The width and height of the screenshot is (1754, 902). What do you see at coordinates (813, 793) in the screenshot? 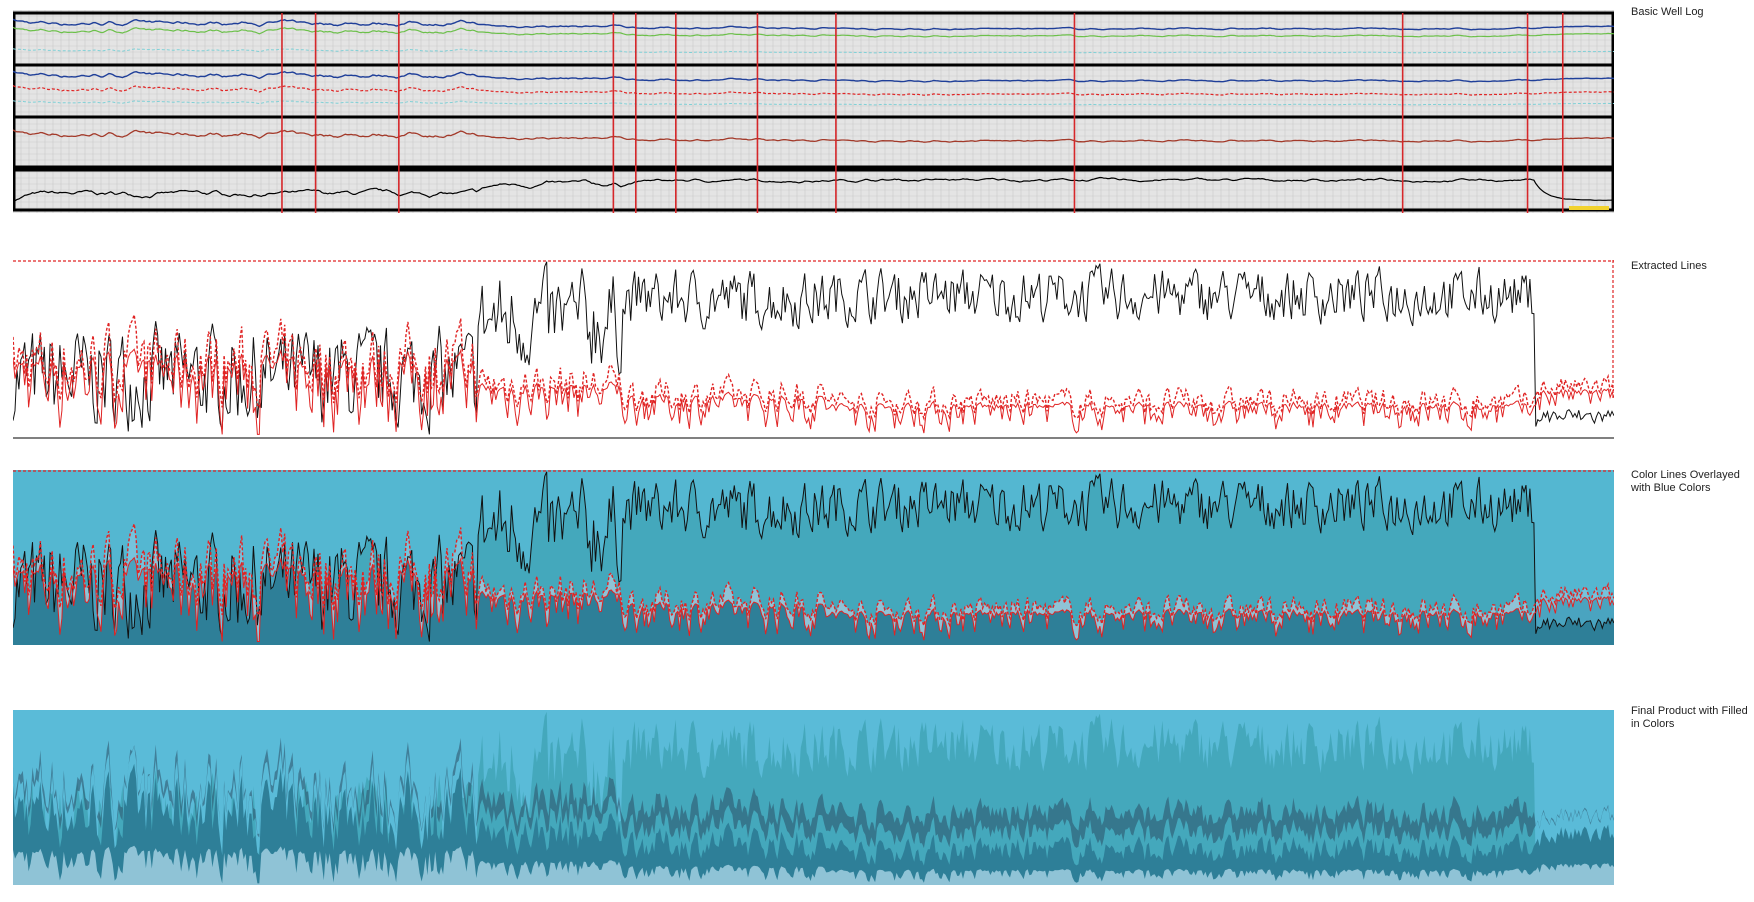
I see `navy-fill` at bounding box center [813, 793].